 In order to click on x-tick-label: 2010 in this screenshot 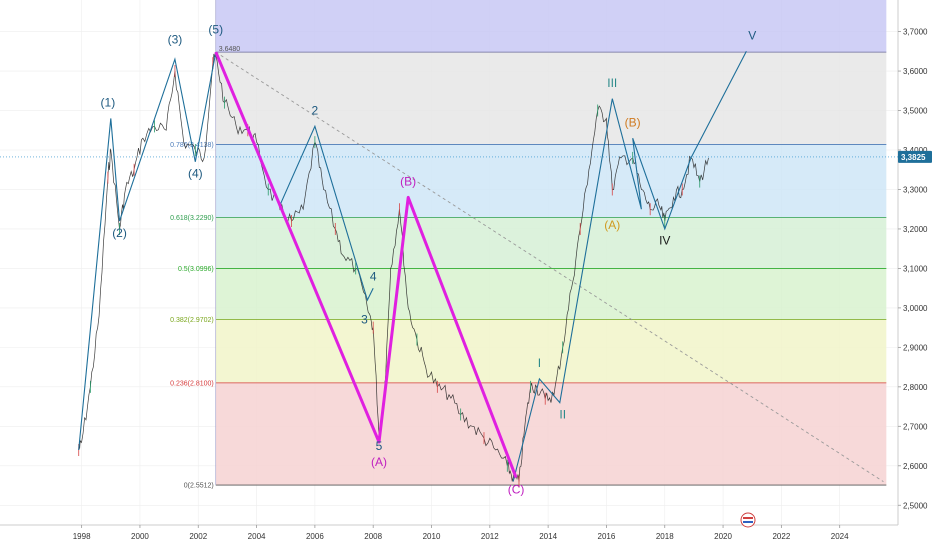, I will do `click(432, 536)`.